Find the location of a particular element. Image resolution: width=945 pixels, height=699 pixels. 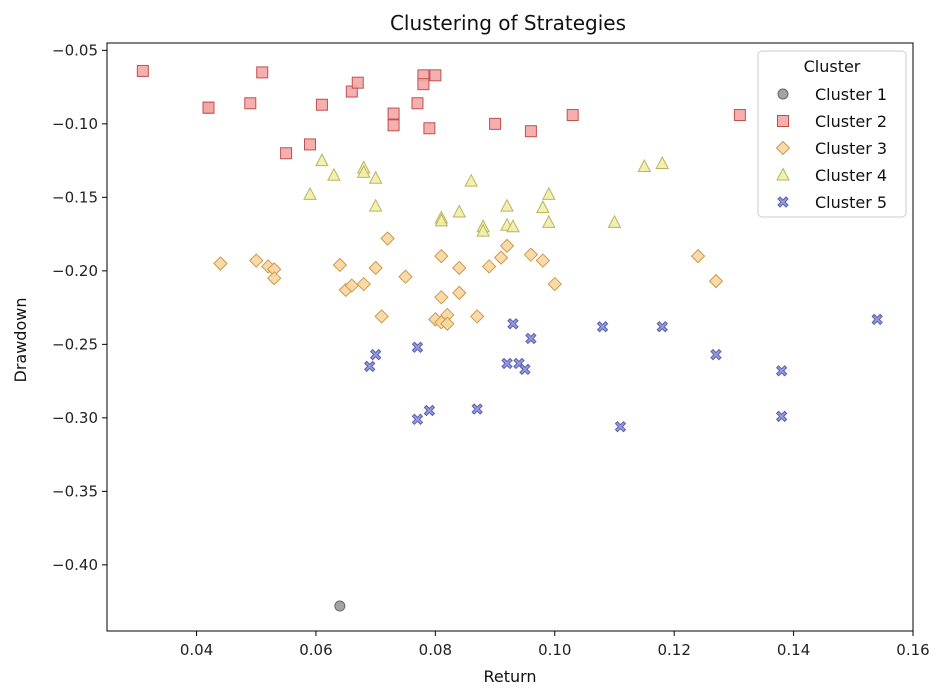

legend-frame is located at coordinates (832, 134).